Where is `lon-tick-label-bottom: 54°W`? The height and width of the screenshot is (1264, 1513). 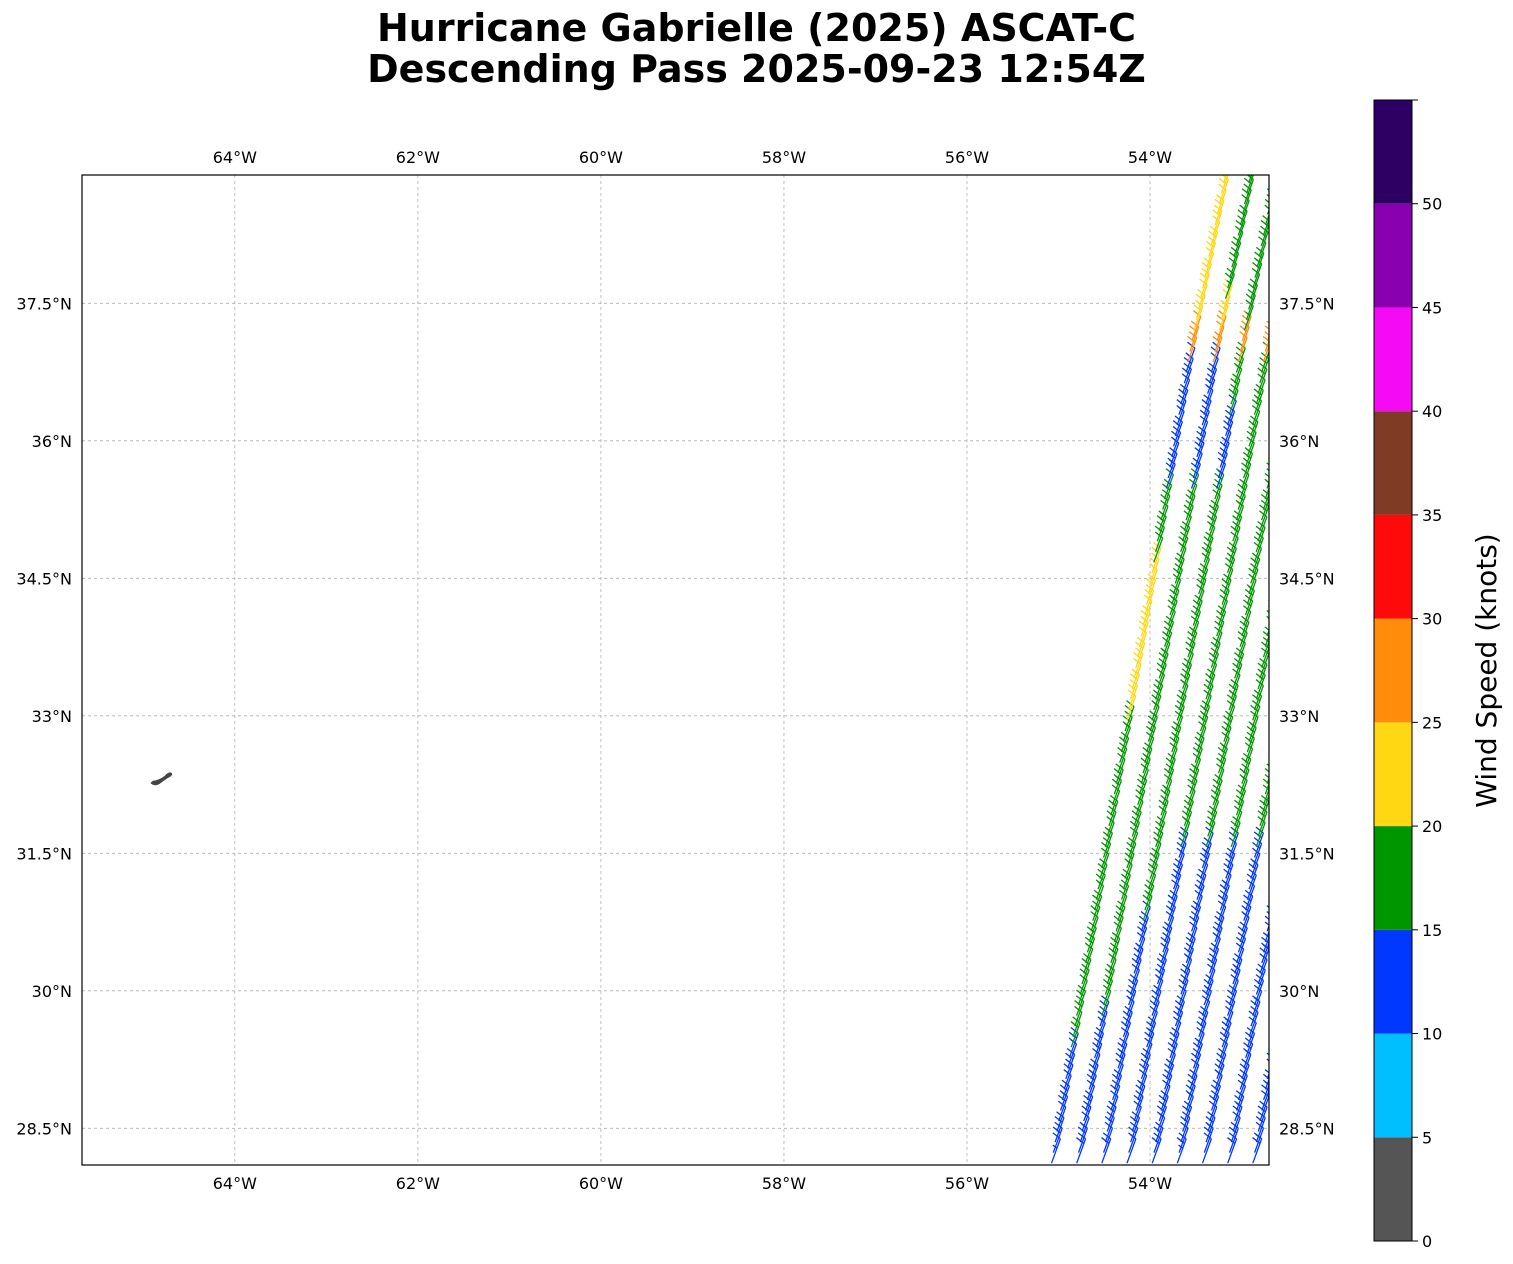
lon-tick-label-bottom: 54°W is located at coordinates (1150, 1183).